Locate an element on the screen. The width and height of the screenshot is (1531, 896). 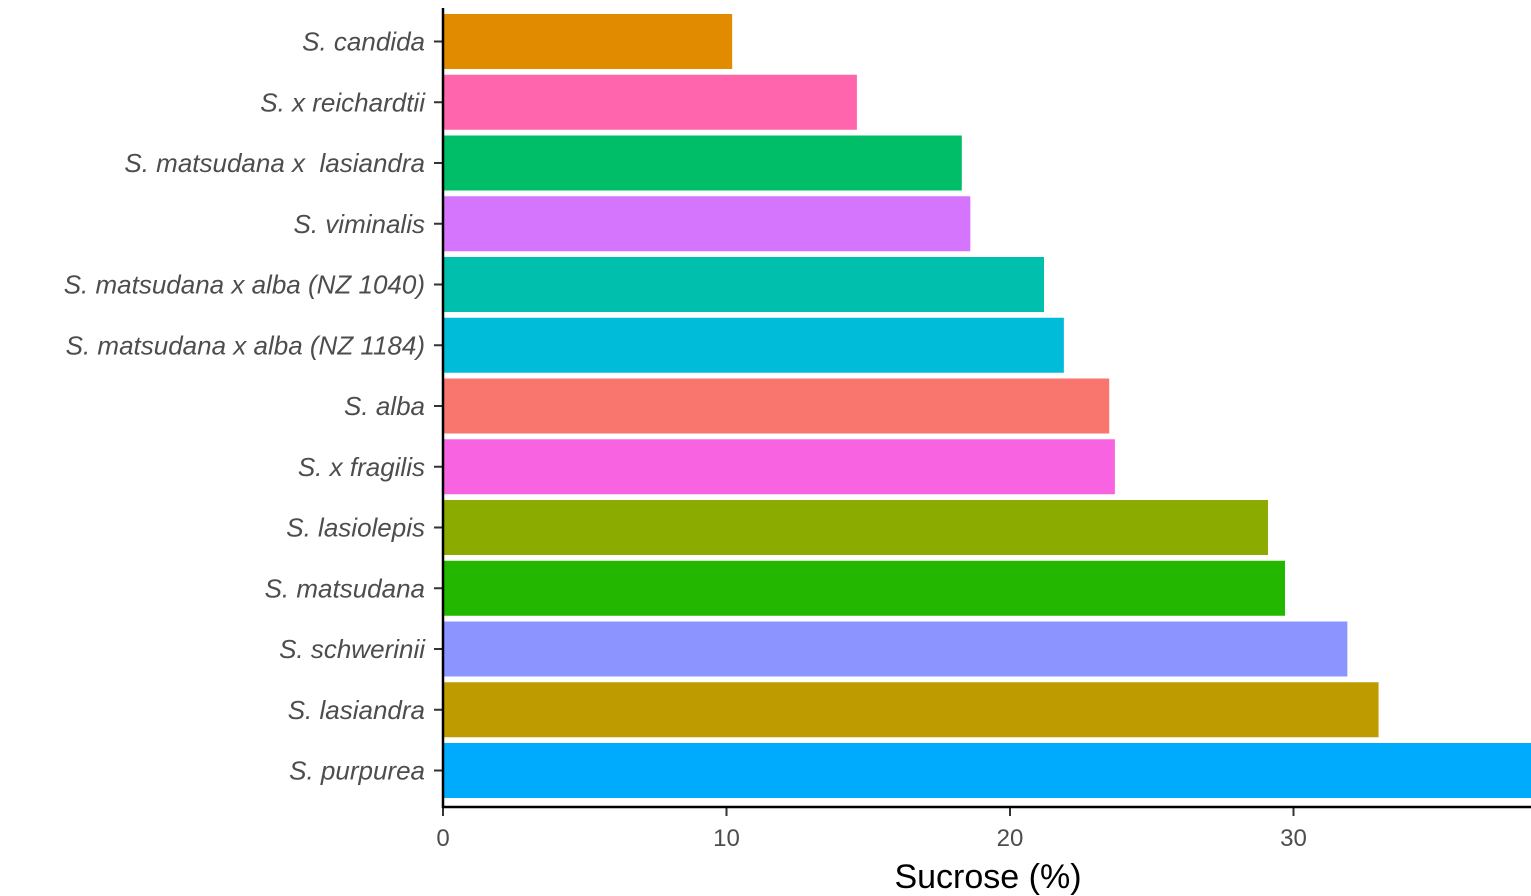
bar-s-matsudana-x-lasiandra is located at coordinates (703, 163).